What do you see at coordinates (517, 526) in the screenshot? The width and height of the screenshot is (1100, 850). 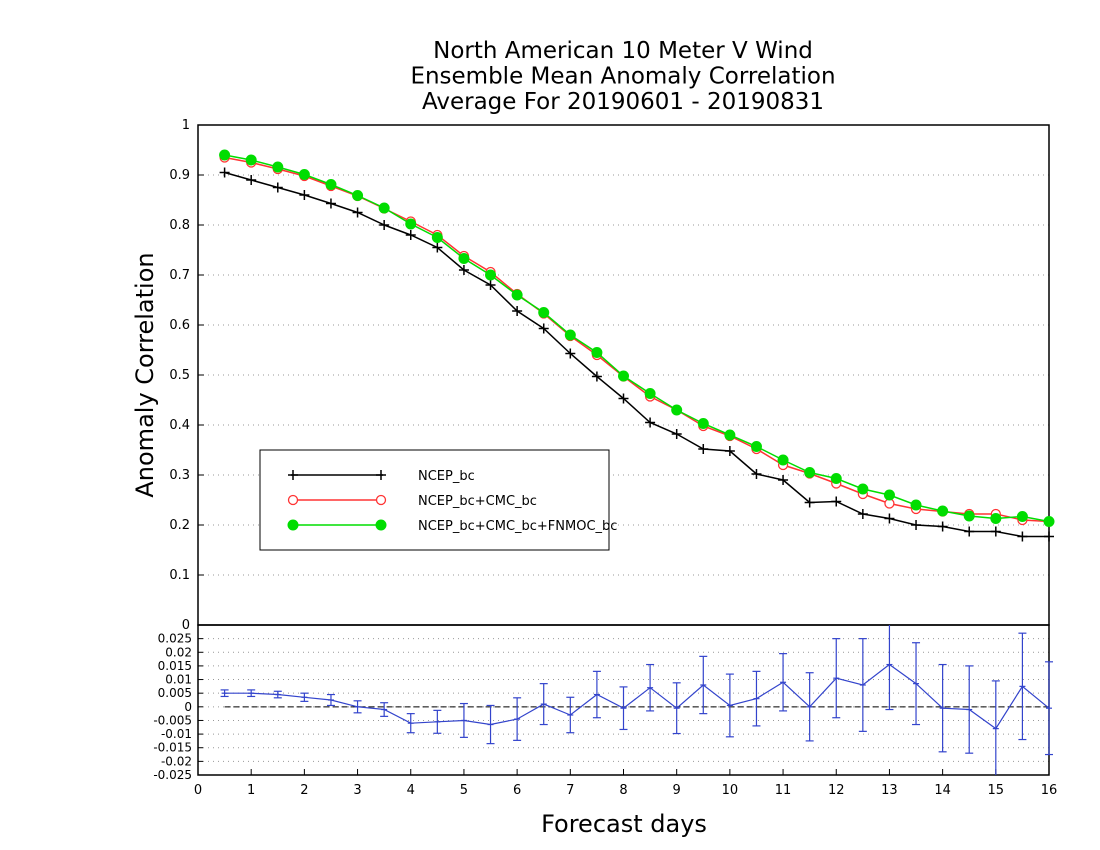 I see `legend-label: NCEP_bc+CMC_bc+FNMOC_bc` at bounding box center [517, 526].